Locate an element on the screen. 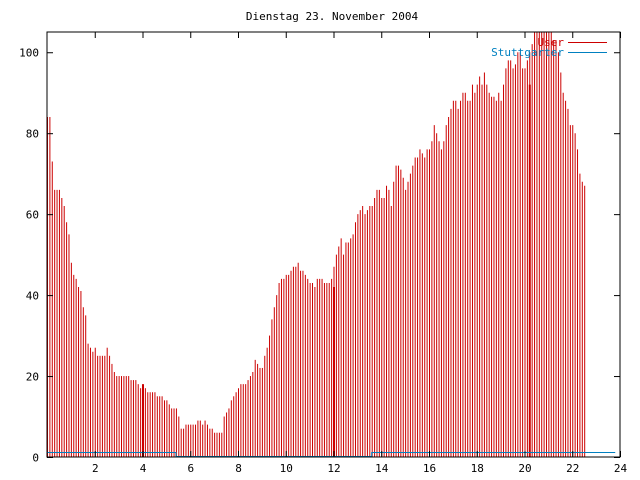 The width and height of the screenshot is (640, 480). chart-title: Dienstag 23. November 2004 is located at coordinates (332, 16).